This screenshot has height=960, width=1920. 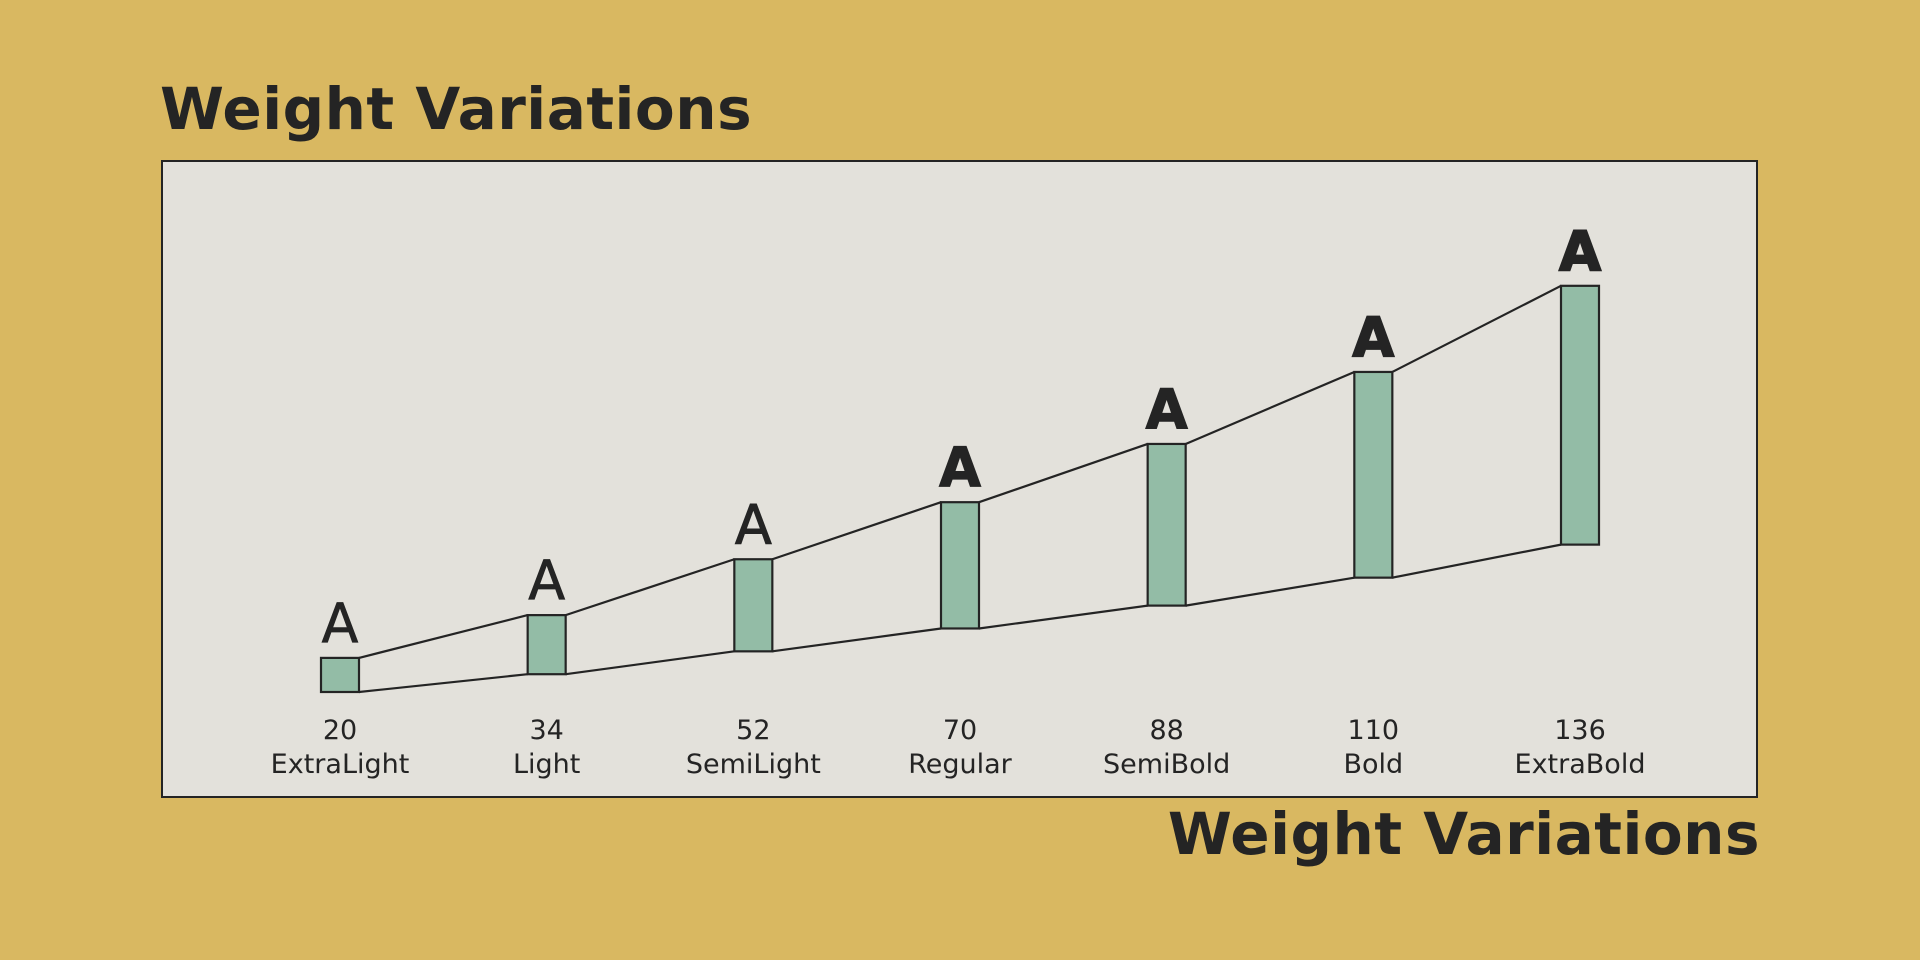 I want to click on category-label: SemiBold, so click(x=1166, y=764).